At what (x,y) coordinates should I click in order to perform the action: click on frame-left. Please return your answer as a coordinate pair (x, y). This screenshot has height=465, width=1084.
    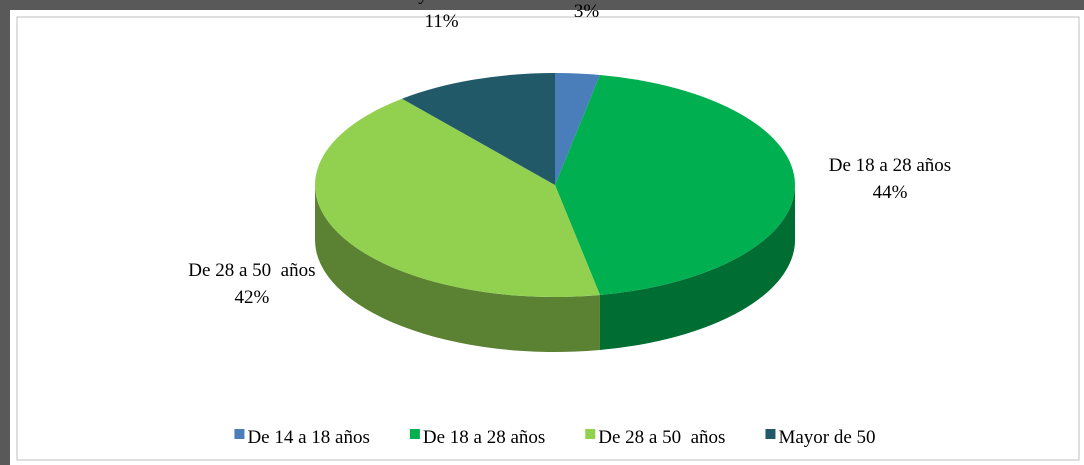
    Looking at the image, I should click on (5, 232).